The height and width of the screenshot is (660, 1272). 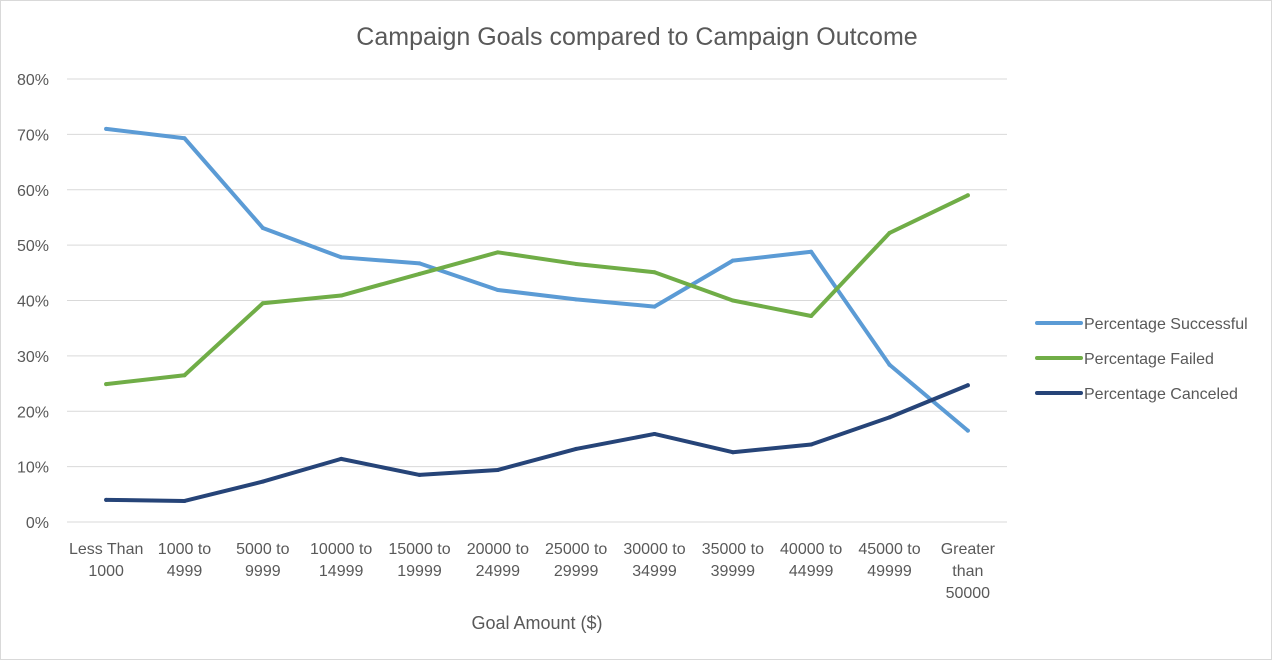 I want to click on y-tick-label: 70%, so click(x=33, y=135).